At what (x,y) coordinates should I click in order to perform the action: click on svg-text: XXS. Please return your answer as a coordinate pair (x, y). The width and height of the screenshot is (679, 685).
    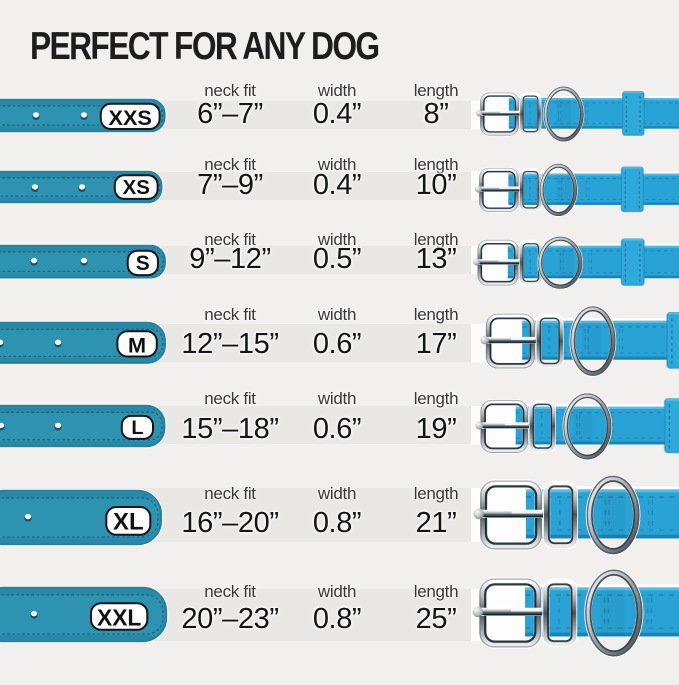
    Looking at the image, I should click on (129, 117).